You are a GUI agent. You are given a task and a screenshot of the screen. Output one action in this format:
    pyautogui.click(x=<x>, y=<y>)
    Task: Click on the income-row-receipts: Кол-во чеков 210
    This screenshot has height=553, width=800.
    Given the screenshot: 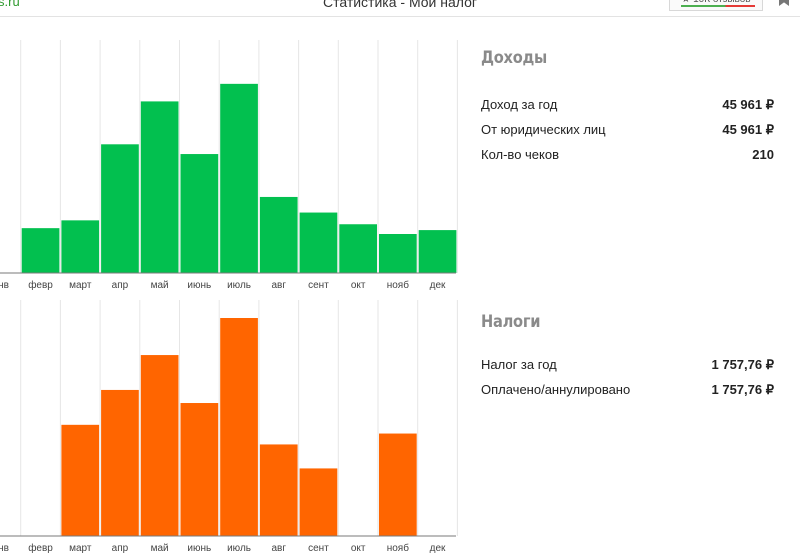 What is the action you would take?
    pyautogui.click(x=627, y=154)
    